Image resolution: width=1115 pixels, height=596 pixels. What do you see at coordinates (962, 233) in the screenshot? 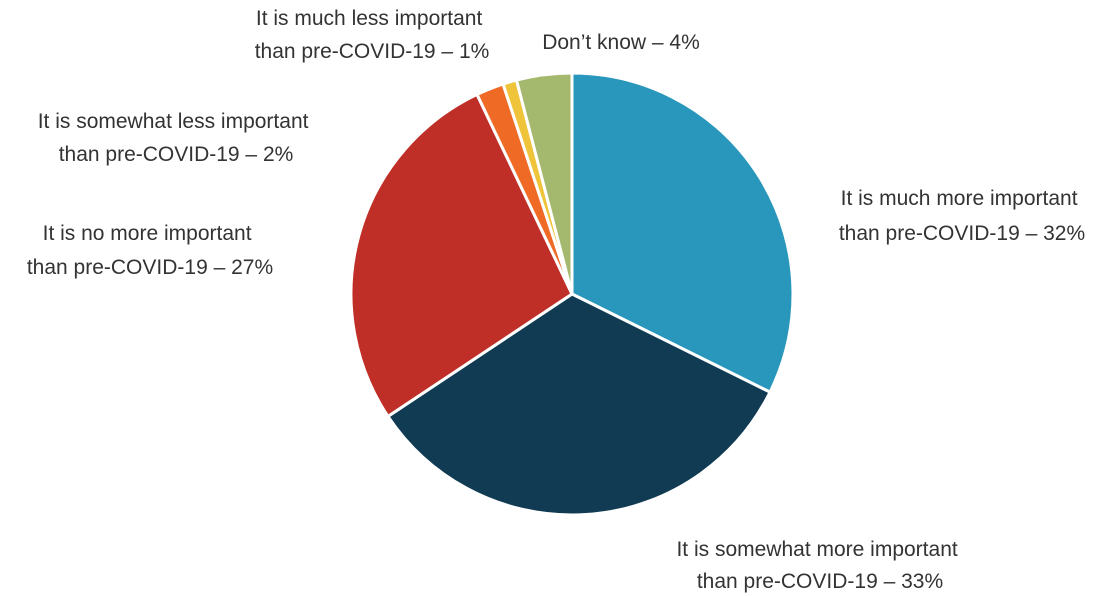
I see `slice-label-much-more-line-2: than pre-COVID-19 – 32%` at bounding box center [962, 233].